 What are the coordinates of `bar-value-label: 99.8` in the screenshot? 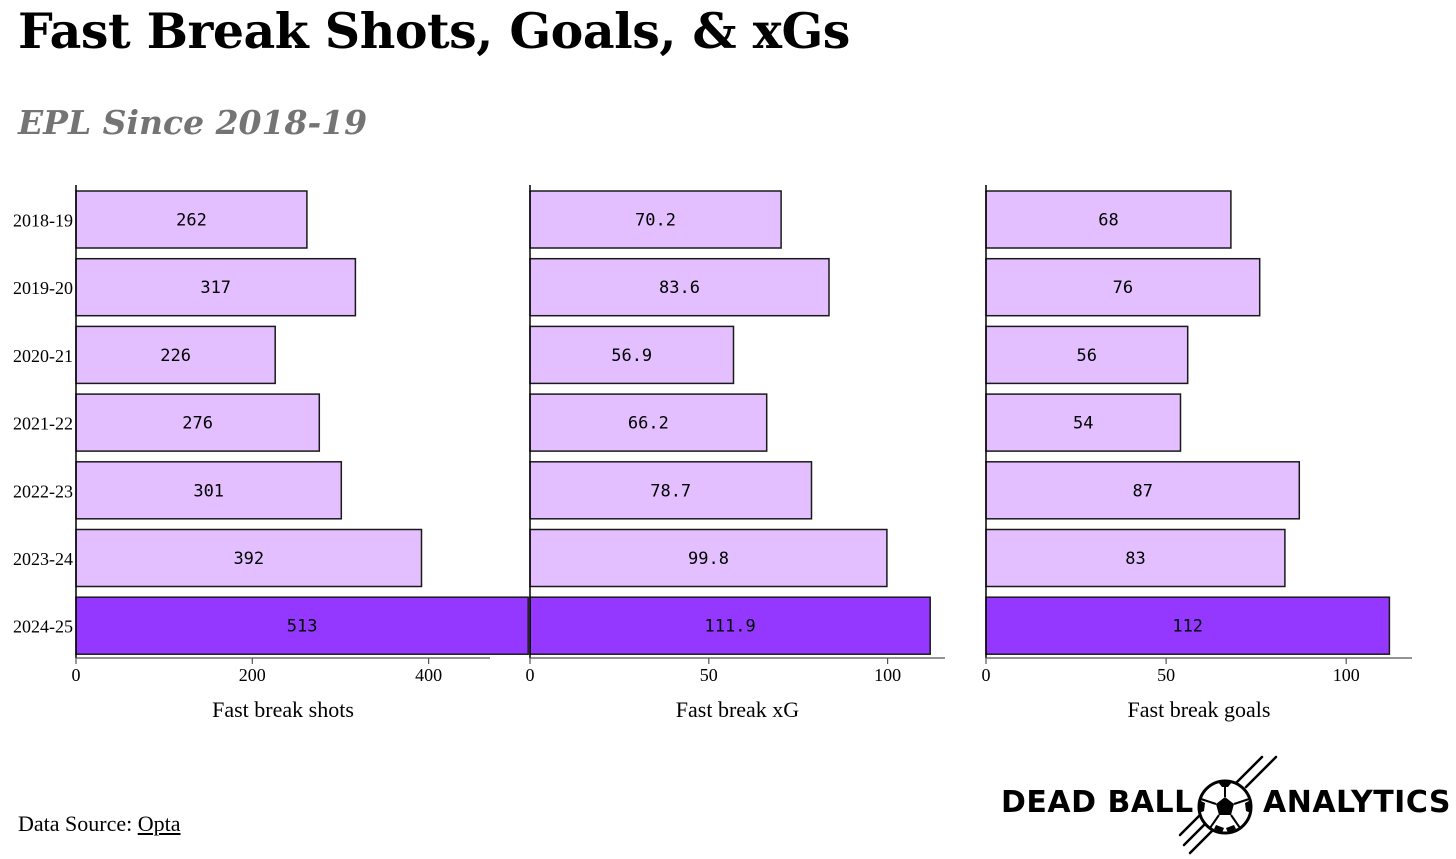 It's located at (708, 559).